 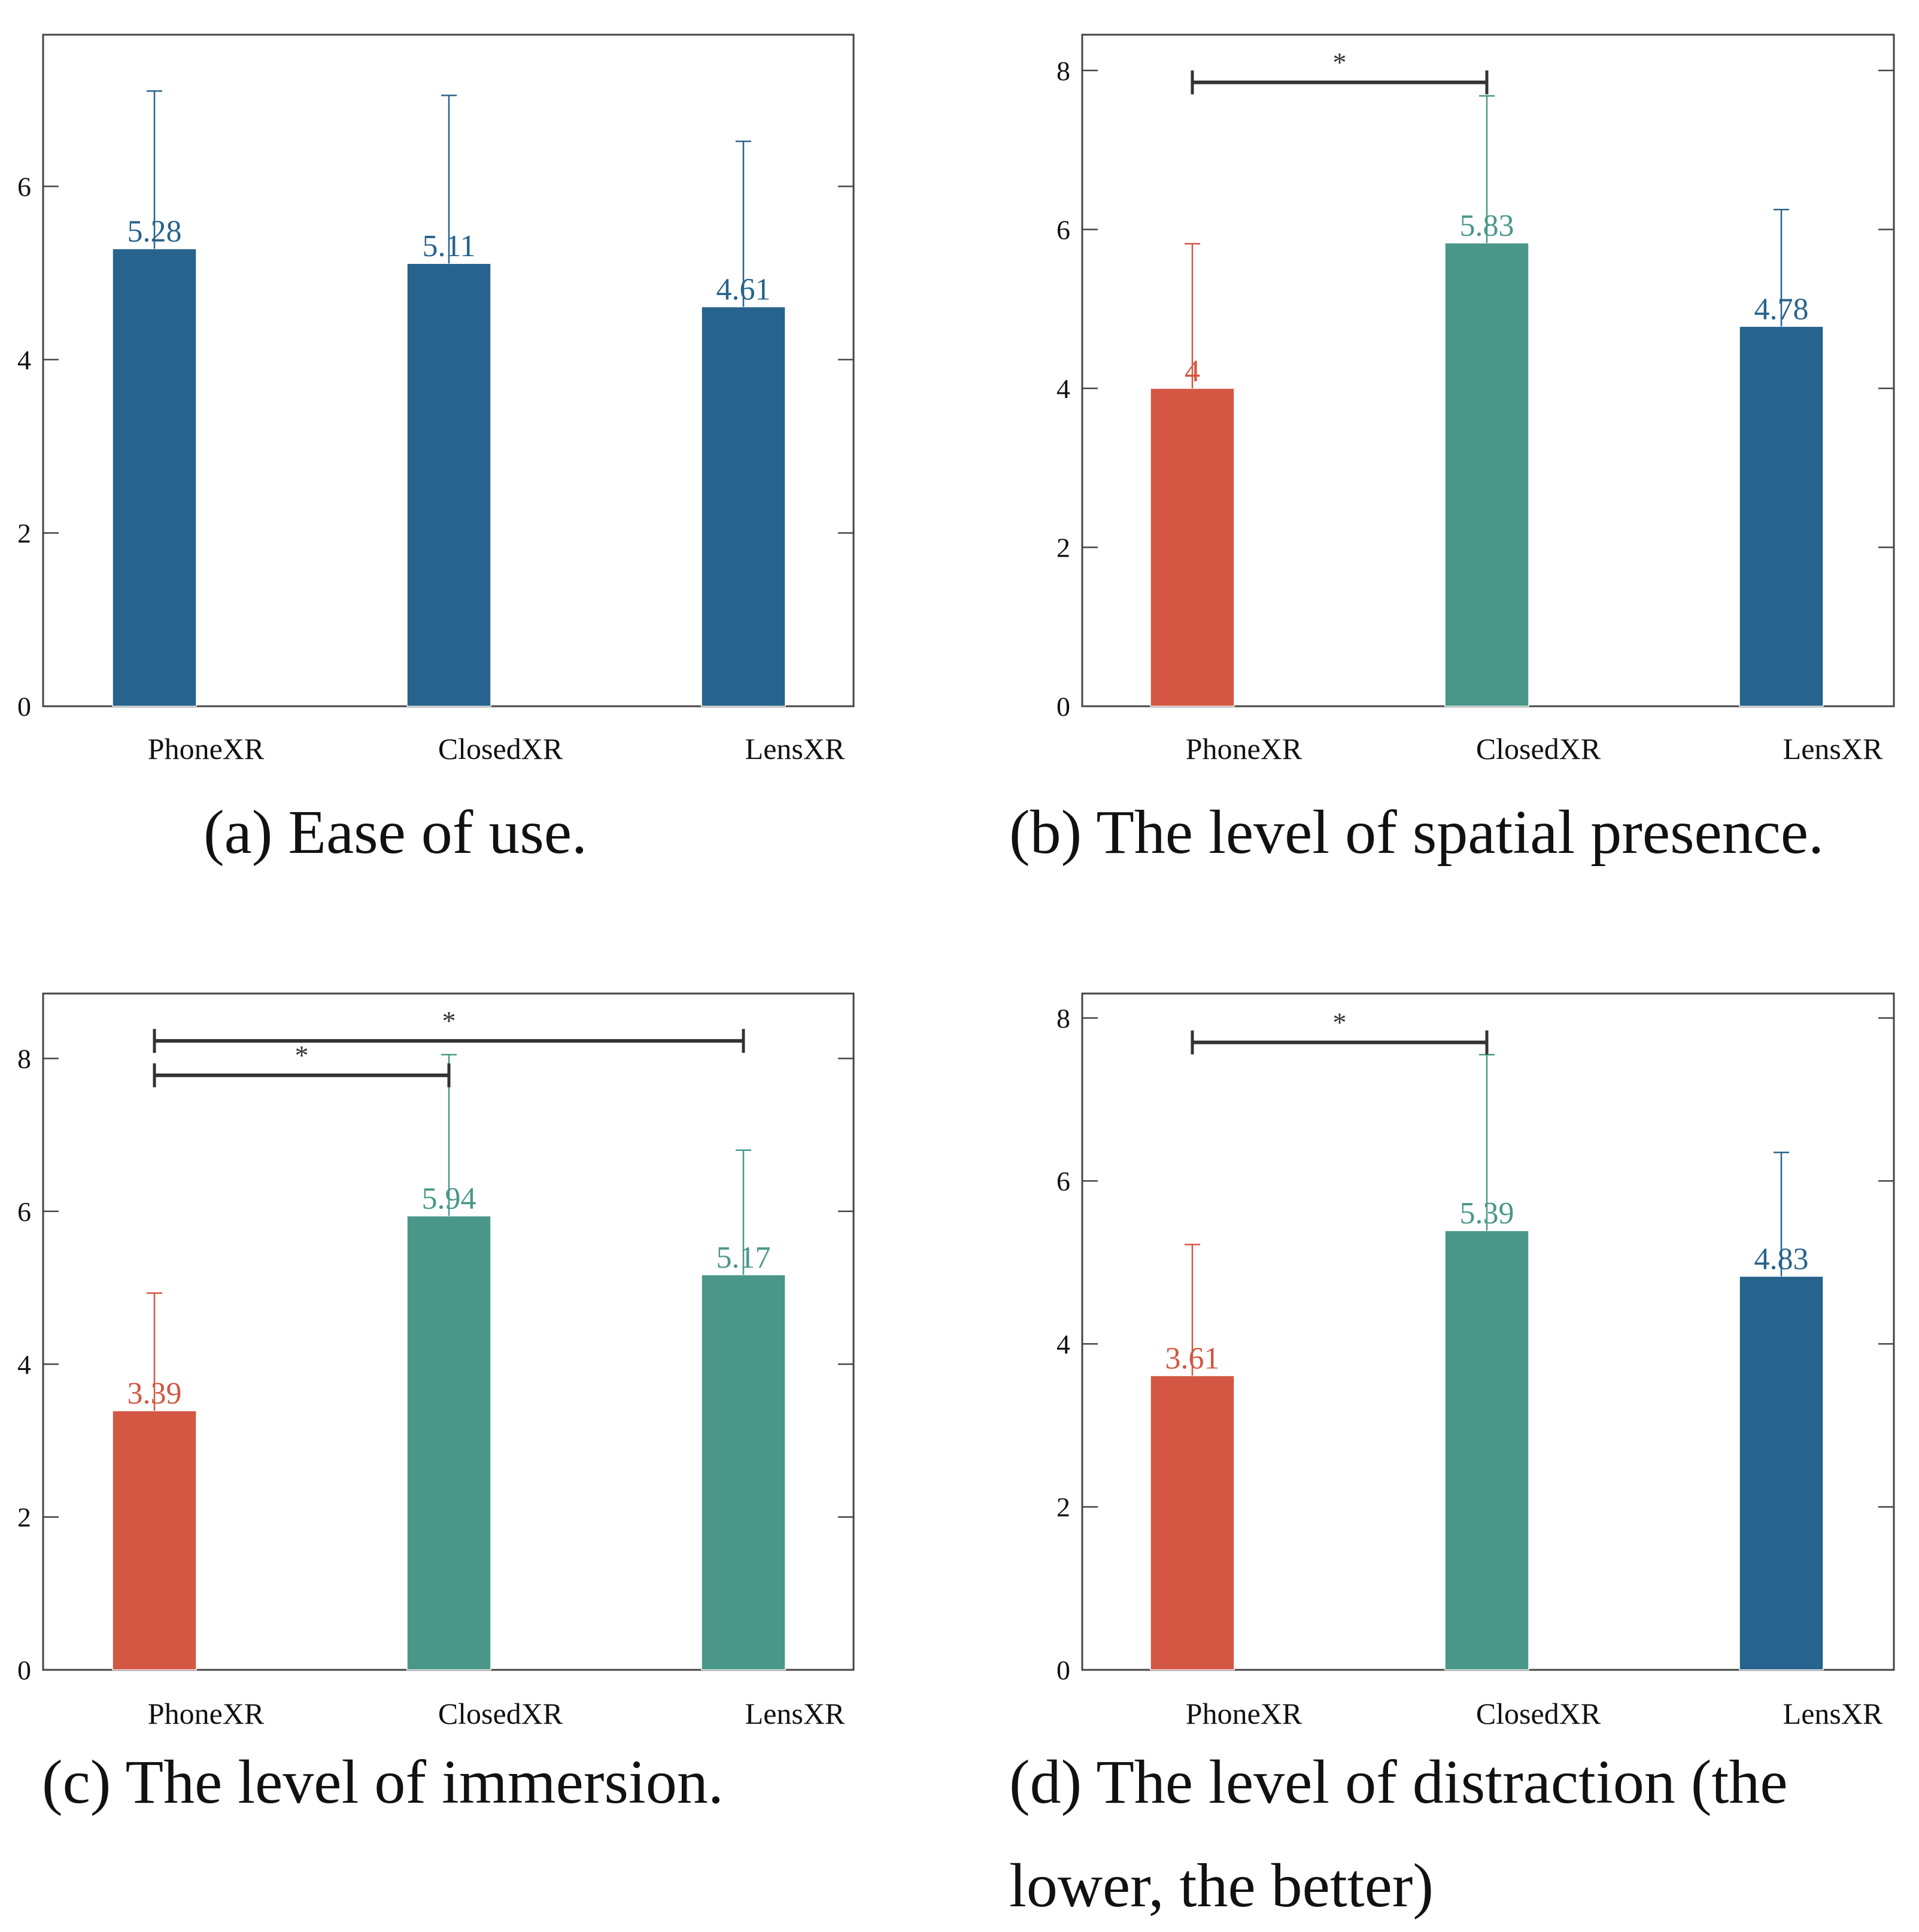 I want to click on panel-caption: (b) The level of spatial presence., so click(x=1416, y=833).